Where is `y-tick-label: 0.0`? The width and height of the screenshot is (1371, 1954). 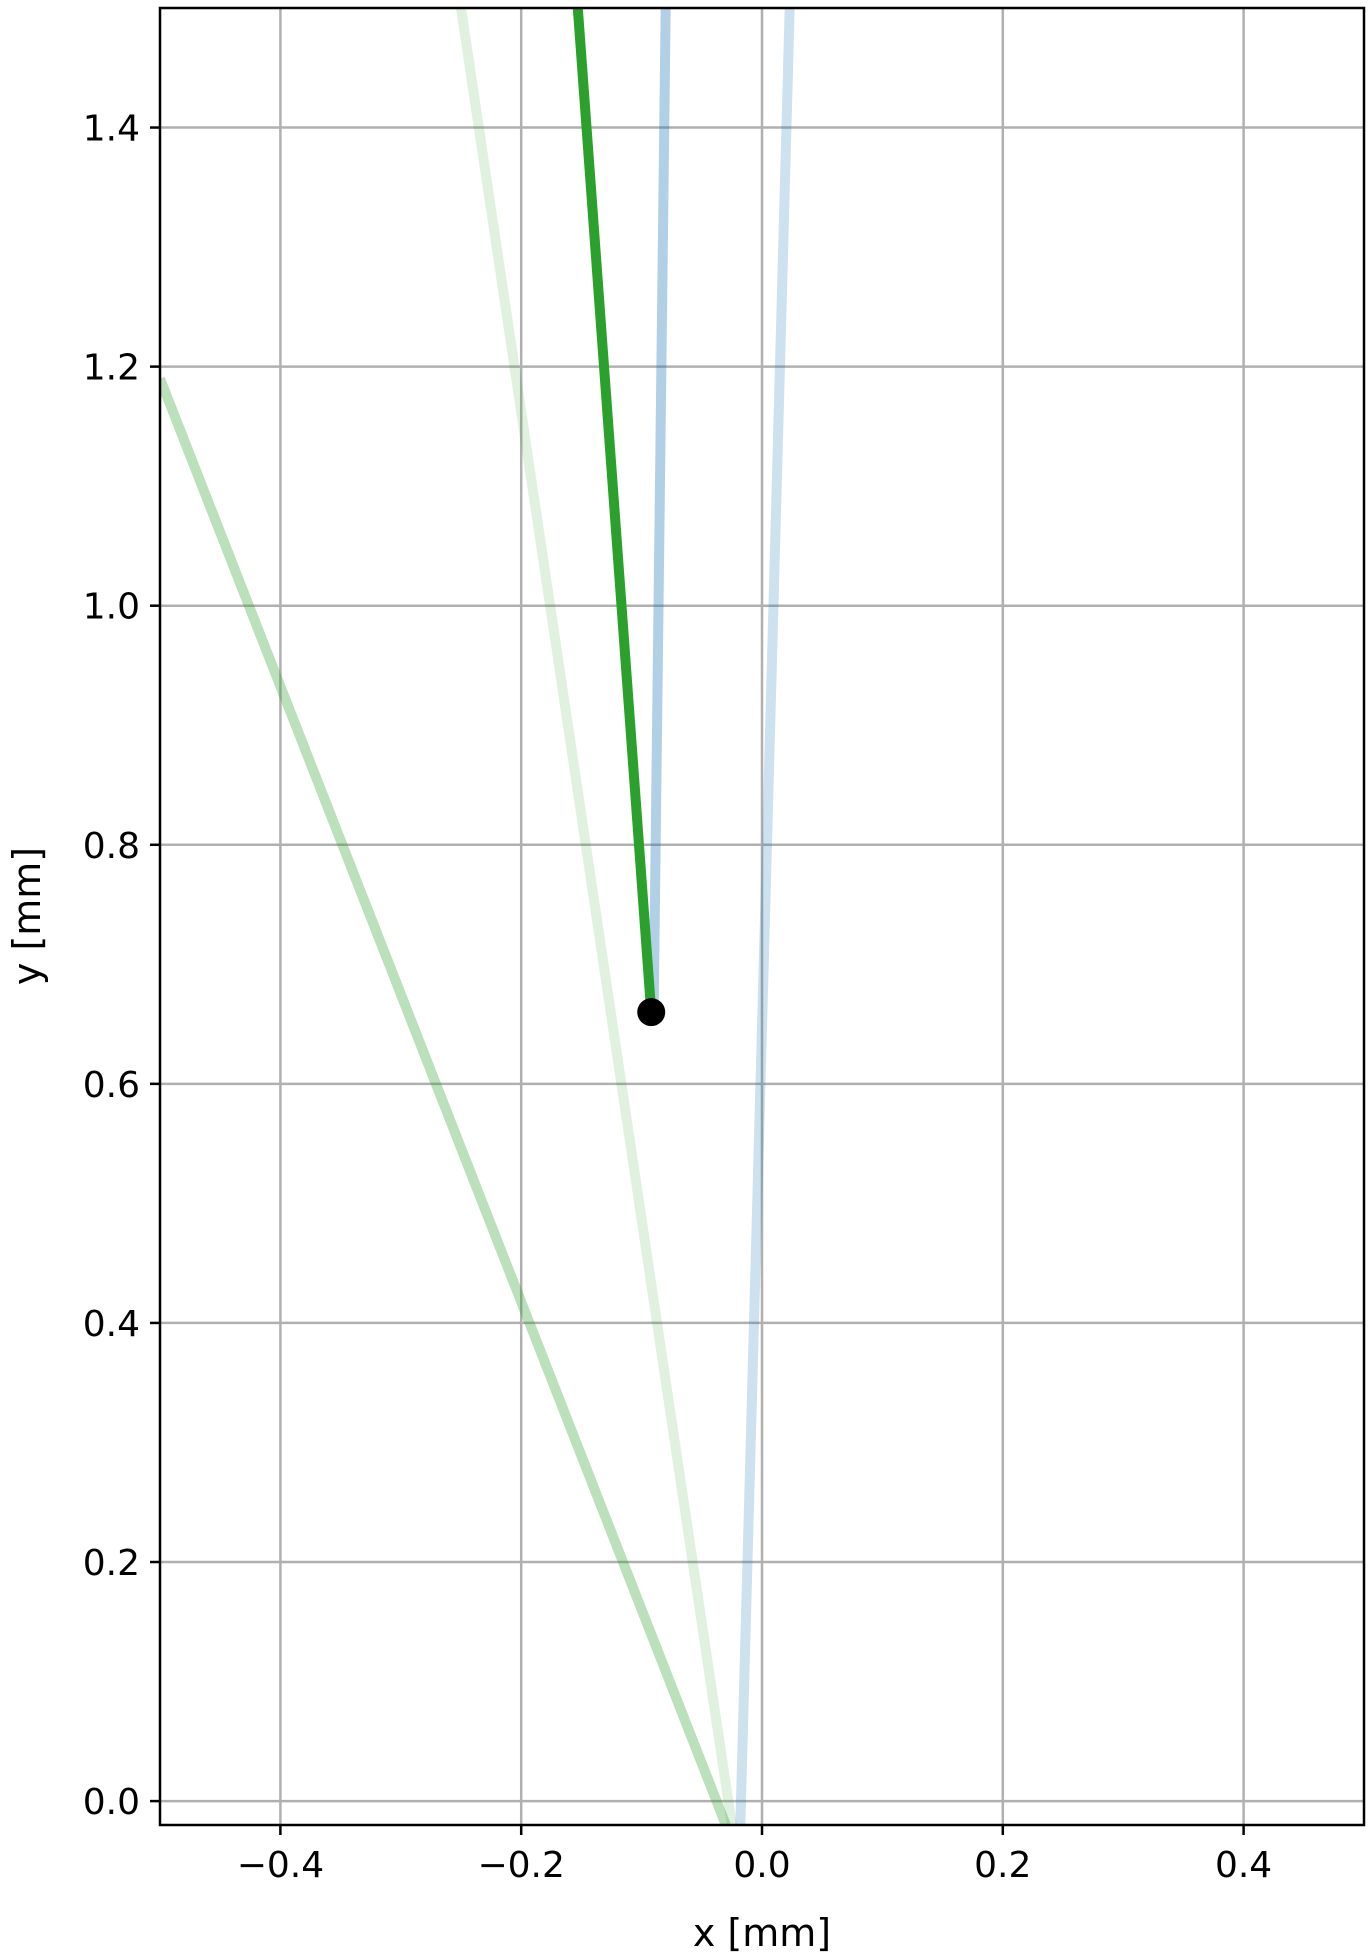
y-tick-label: 0.0 is located at coordinates (111, 1802).